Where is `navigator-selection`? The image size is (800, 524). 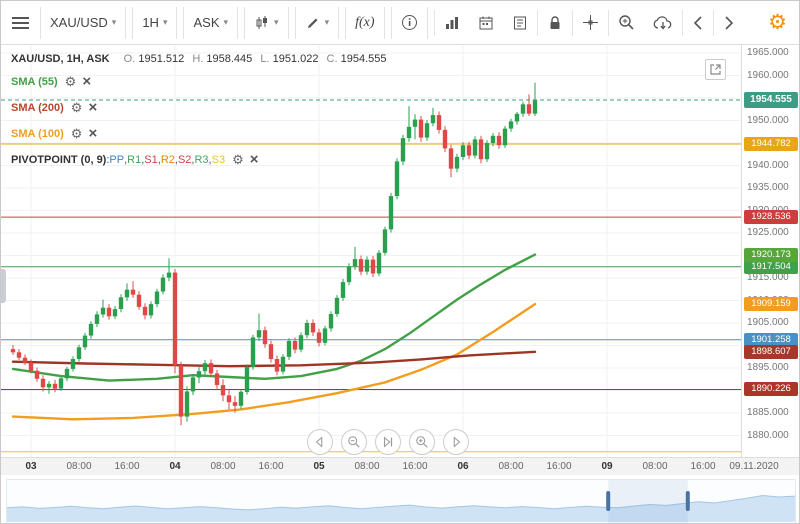 navigator-selection is located at coordinates (648, 501).